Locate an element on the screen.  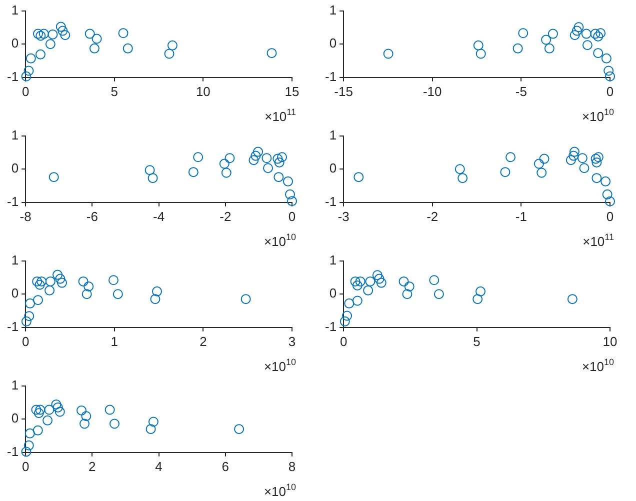
x-tick-label: 15 is located at coordinates (292, 91).